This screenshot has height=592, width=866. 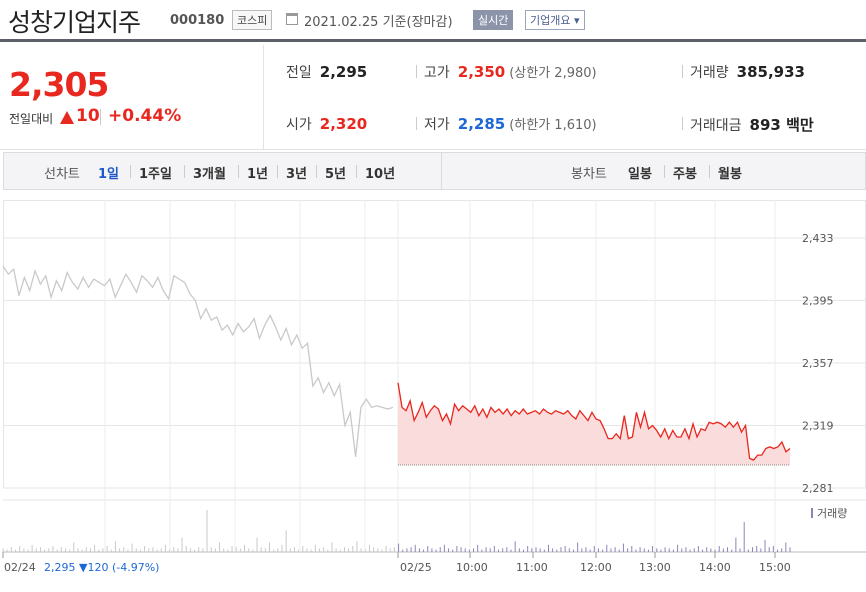 What do you see at coordinates (589, 174) in the screenshot?
I see `candle-chart-label: 봉차트` at bounding box center [589, 174].